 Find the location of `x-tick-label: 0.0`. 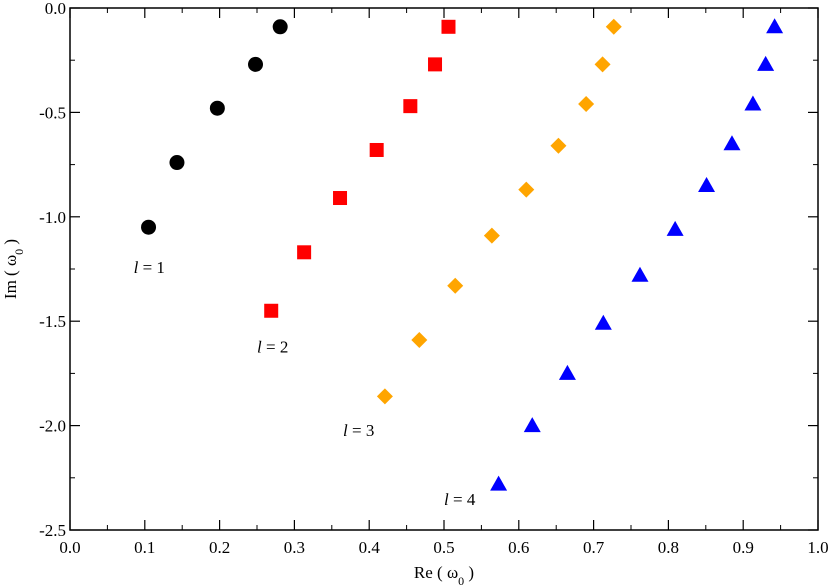

x-tick-label: 0.0 is located at coordinates (69, 547).